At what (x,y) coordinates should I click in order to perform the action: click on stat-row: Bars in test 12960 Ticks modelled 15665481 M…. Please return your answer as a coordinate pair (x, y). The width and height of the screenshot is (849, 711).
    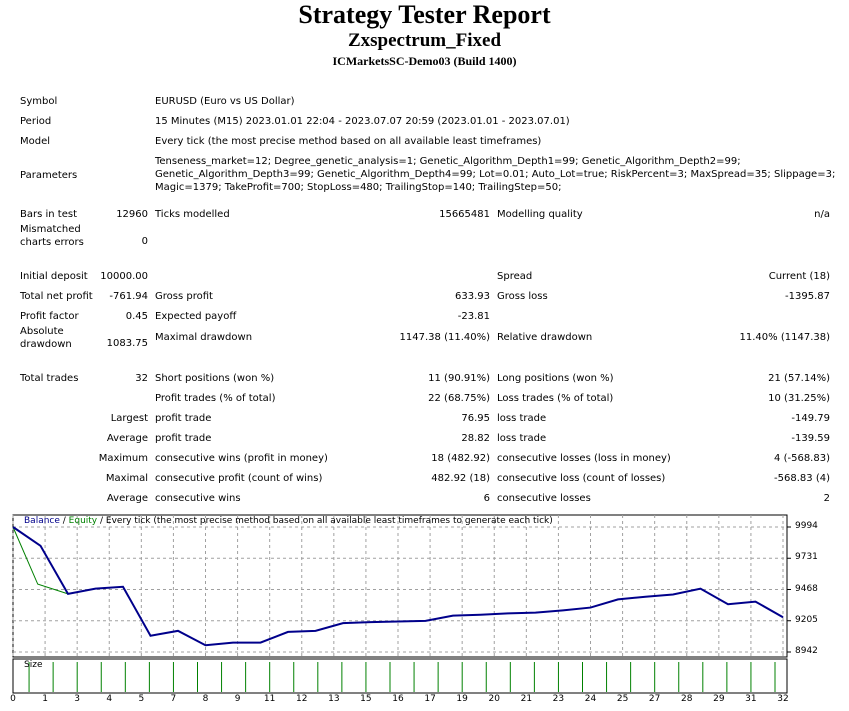
    Looking at the image, I should click on (424, 215).